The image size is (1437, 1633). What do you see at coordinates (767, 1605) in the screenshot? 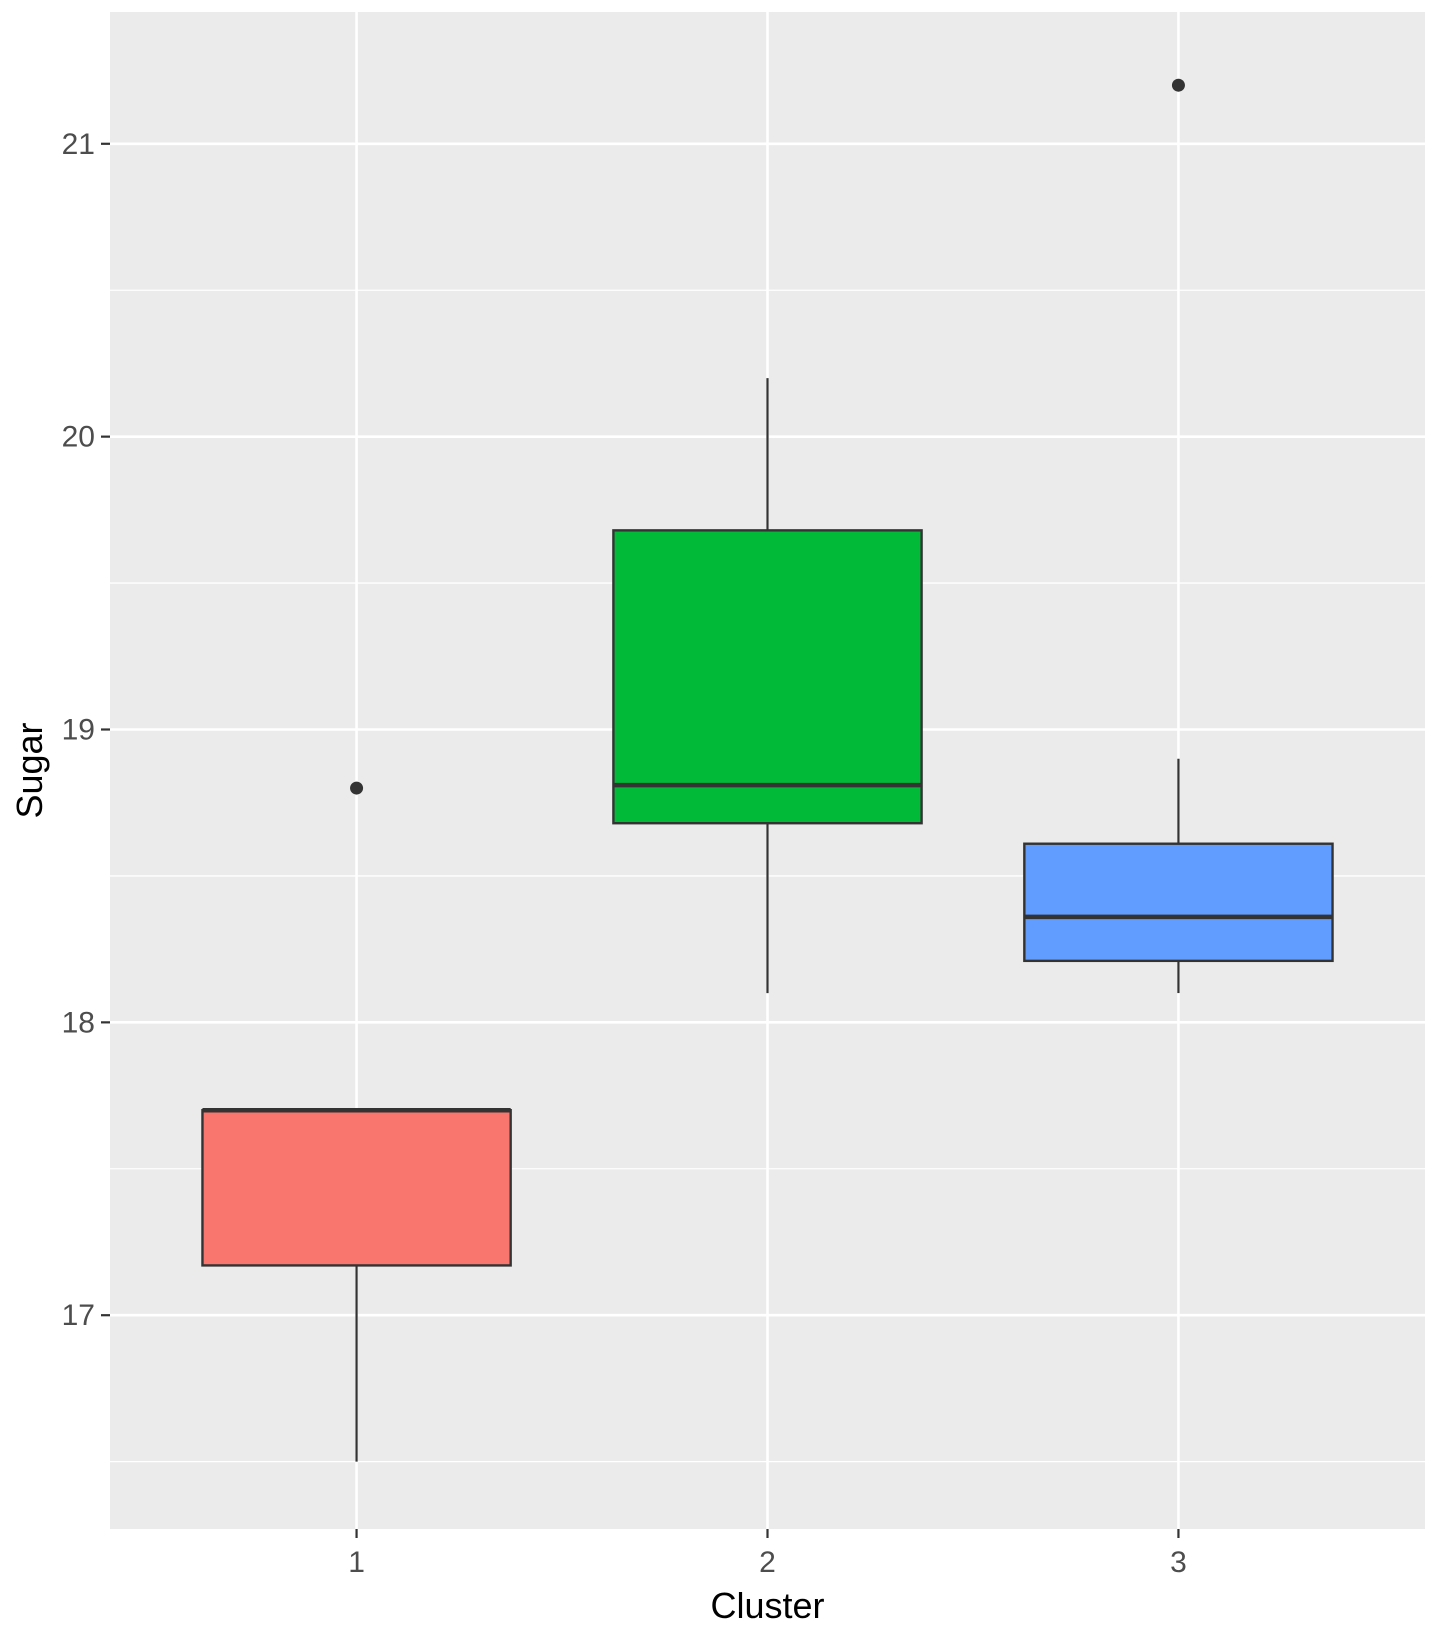
I see `x-axis-title: Cluster` at bounding box center [767, 1605].